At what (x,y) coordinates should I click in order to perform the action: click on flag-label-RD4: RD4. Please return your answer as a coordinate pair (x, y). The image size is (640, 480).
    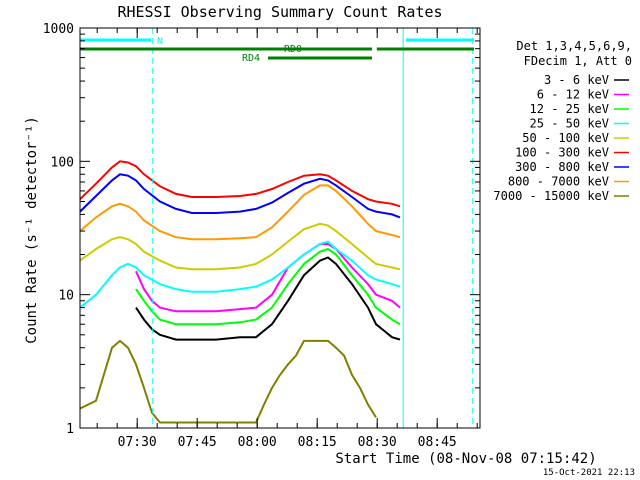
    Looking at the image, I should click on (251, 58).